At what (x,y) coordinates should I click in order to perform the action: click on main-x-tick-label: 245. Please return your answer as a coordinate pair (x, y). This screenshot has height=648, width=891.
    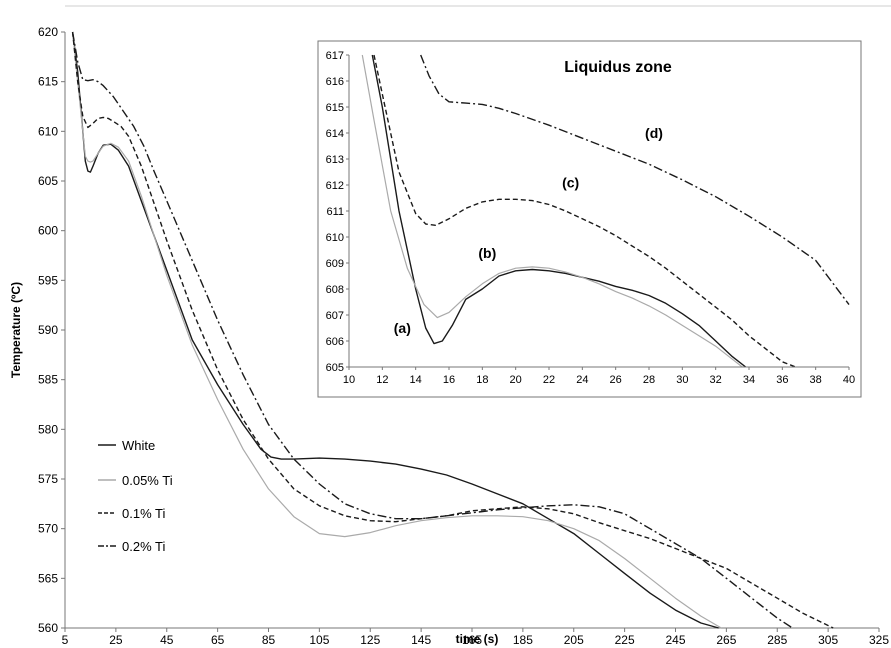
    Looking at the image, I should click on (675, 640).